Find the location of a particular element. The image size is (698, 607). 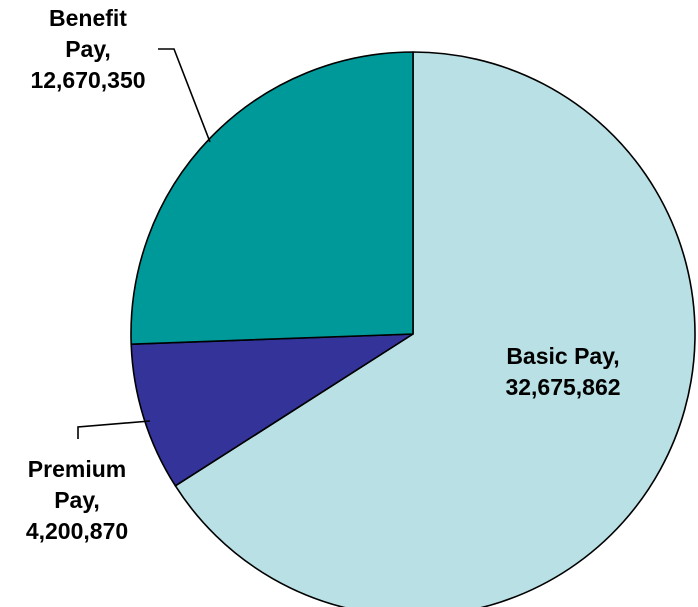

data-label-premium-pay: Premium Pay, 4,200,870 is located at coordinates (77, 500).